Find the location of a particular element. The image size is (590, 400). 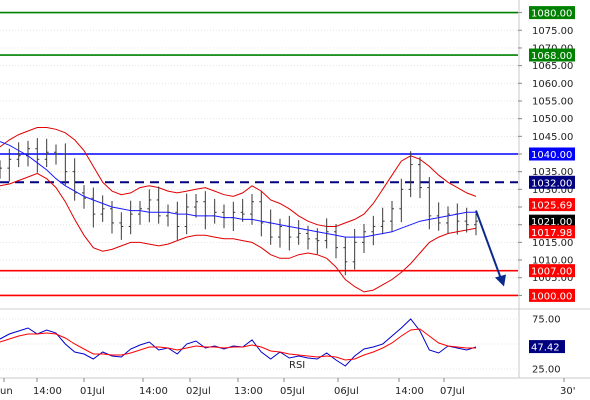

rsi-tick-label: 75.00 is located at coordinates (546, 320).